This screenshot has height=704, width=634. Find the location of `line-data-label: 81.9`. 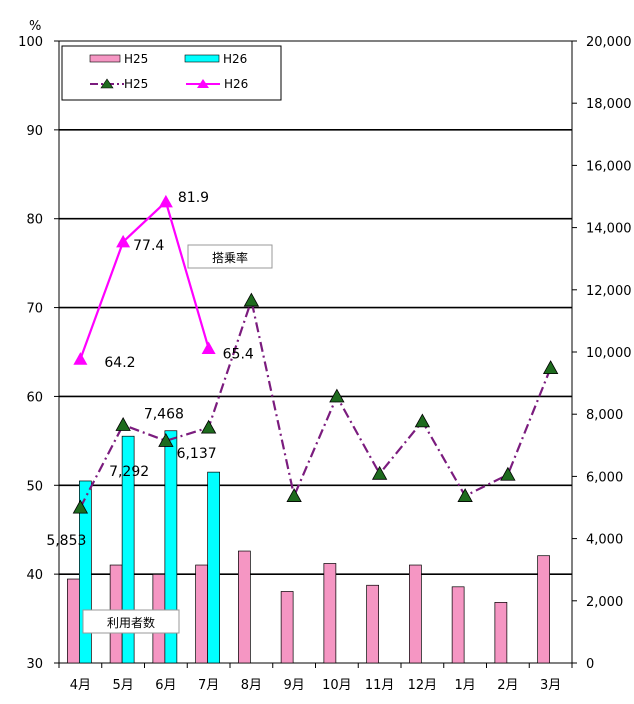

line-data-label: 81.9 is located at coordinates (193, 198).